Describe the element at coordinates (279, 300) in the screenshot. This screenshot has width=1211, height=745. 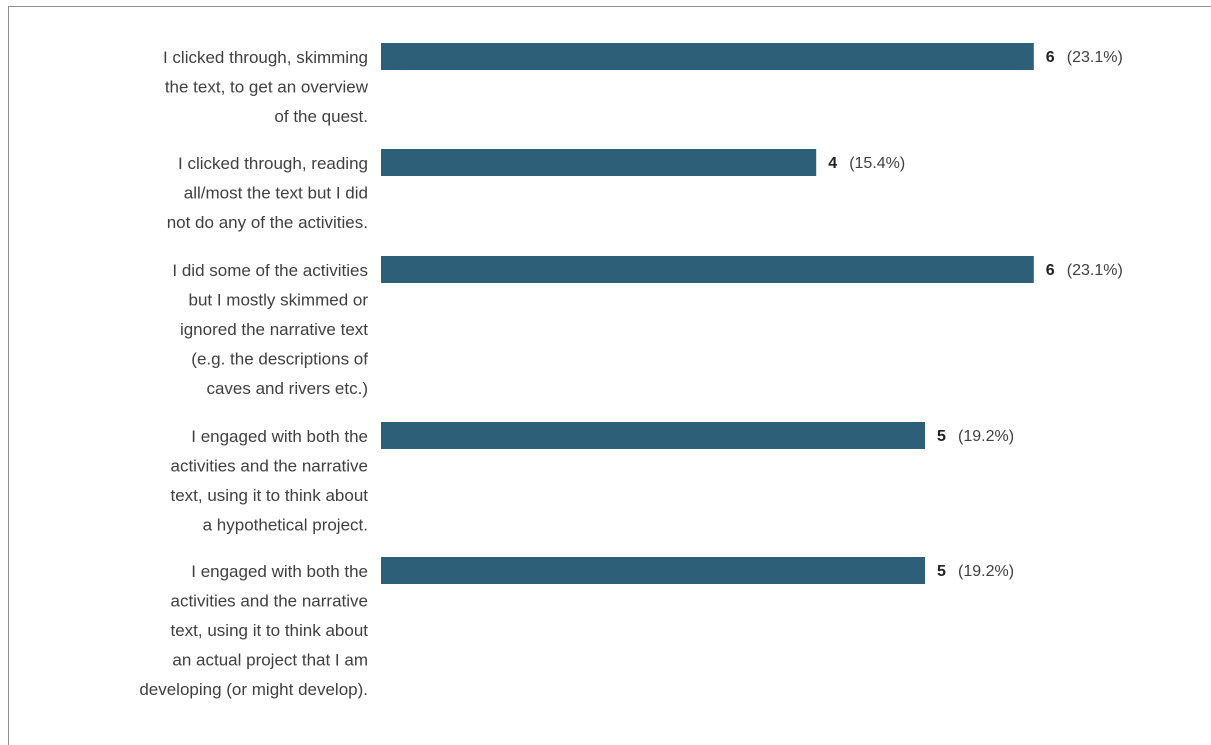
I see `category-label-line: but I mostly skimmed or` at that location.